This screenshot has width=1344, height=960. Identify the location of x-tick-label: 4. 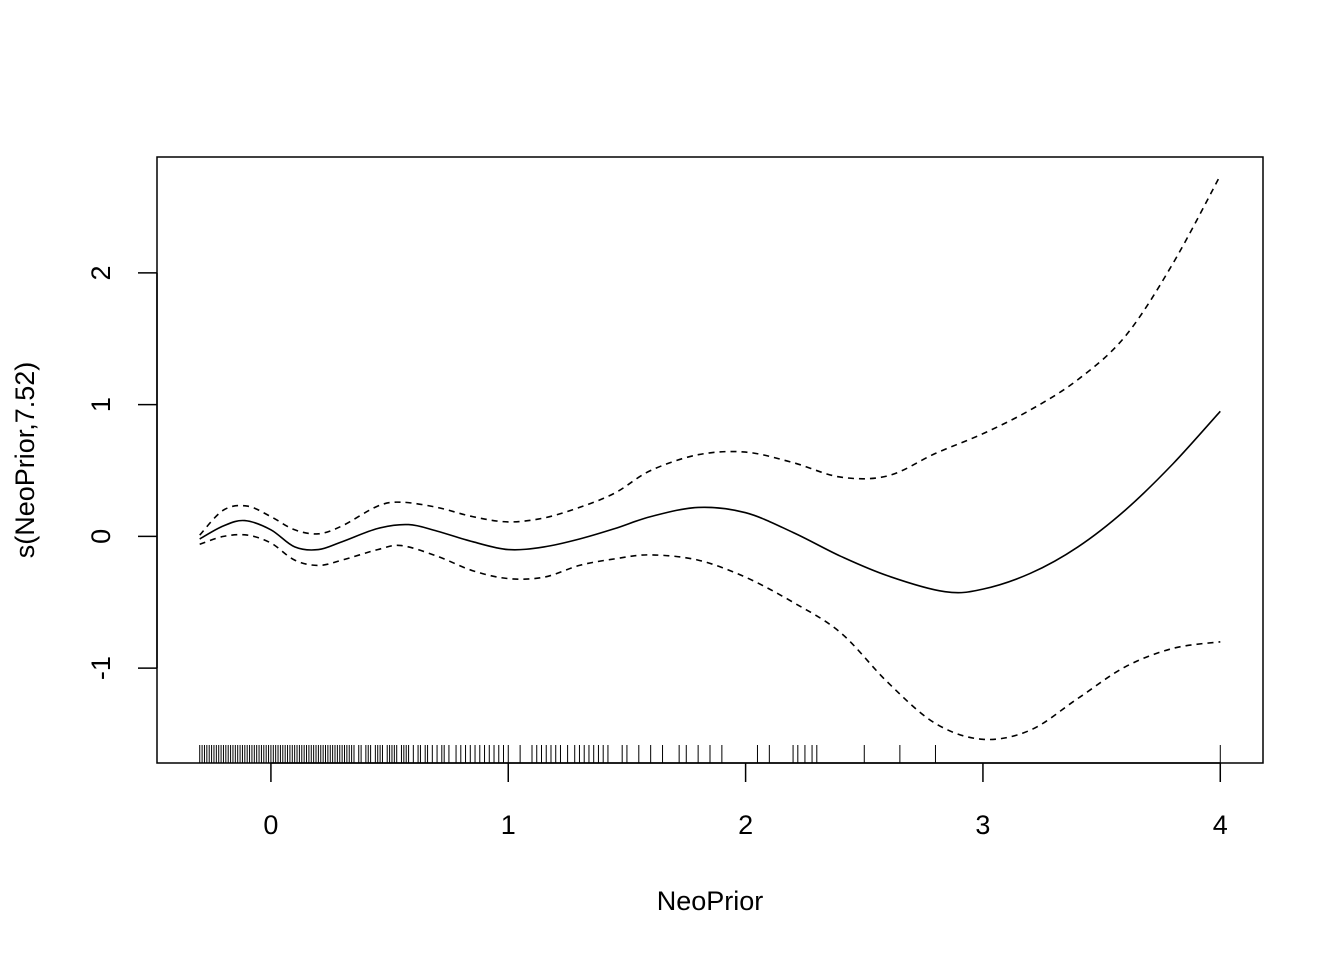
(1220, 825).